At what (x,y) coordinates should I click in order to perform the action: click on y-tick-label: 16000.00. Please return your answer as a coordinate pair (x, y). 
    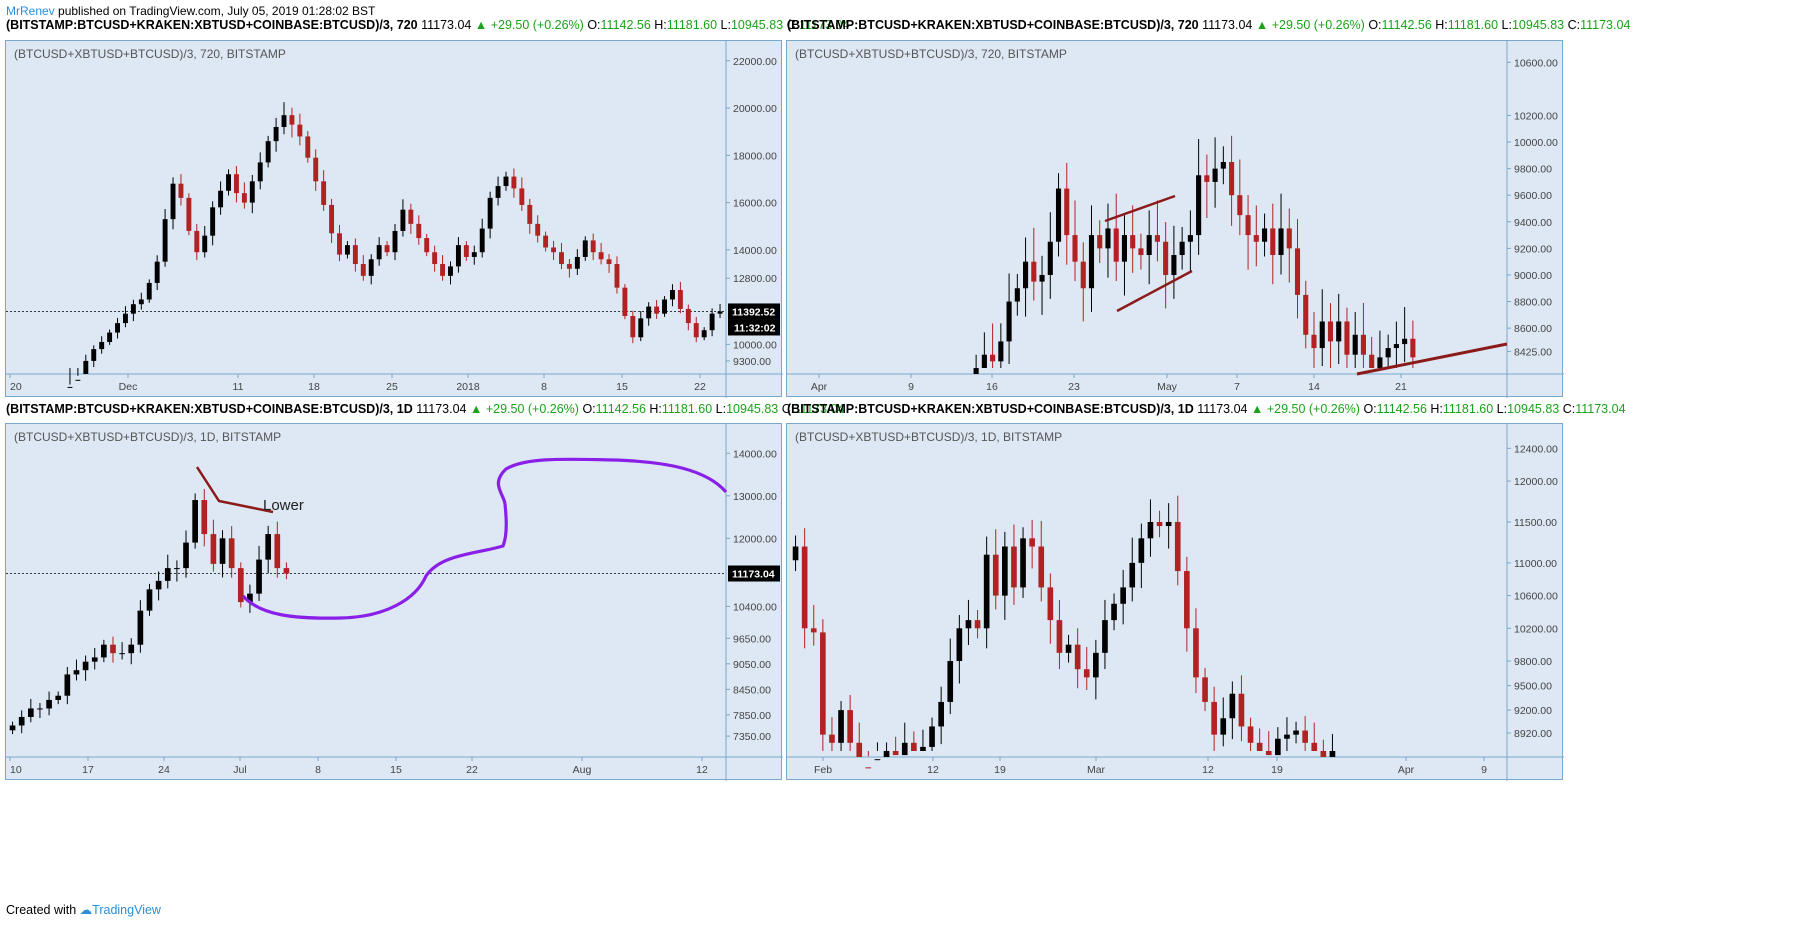
    Looking at the image, I should click on (755, 204).